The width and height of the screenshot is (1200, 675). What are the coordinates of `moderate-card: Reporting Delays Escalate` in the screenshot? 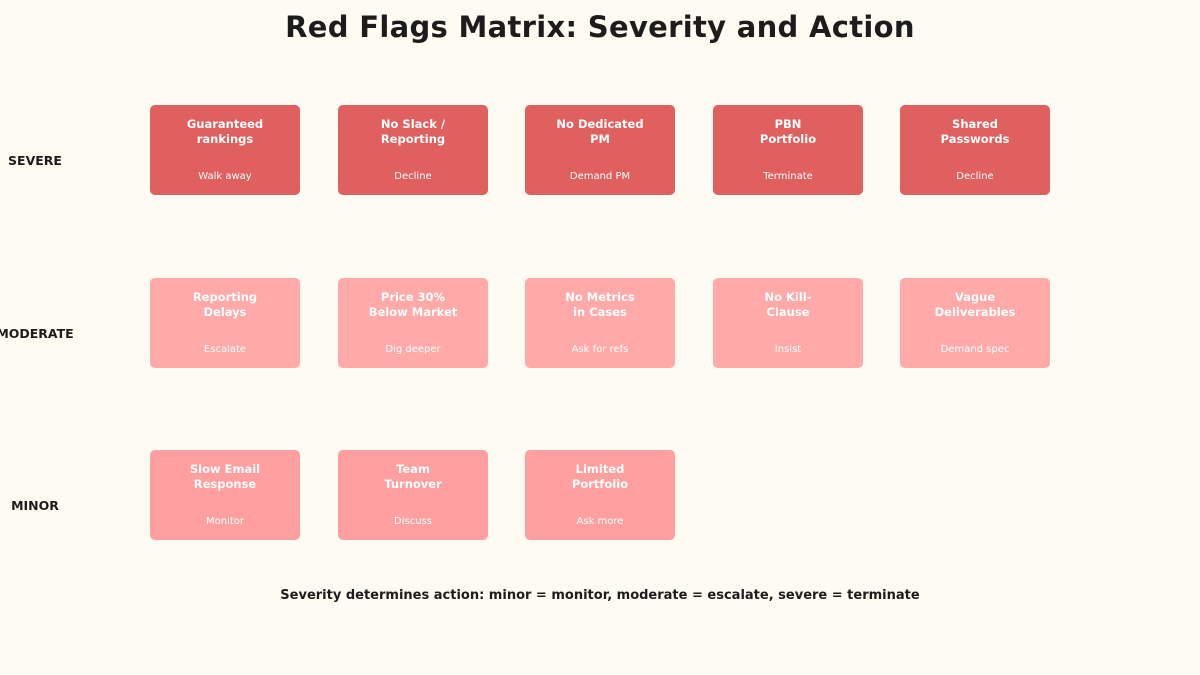 It's located at (225, 323).